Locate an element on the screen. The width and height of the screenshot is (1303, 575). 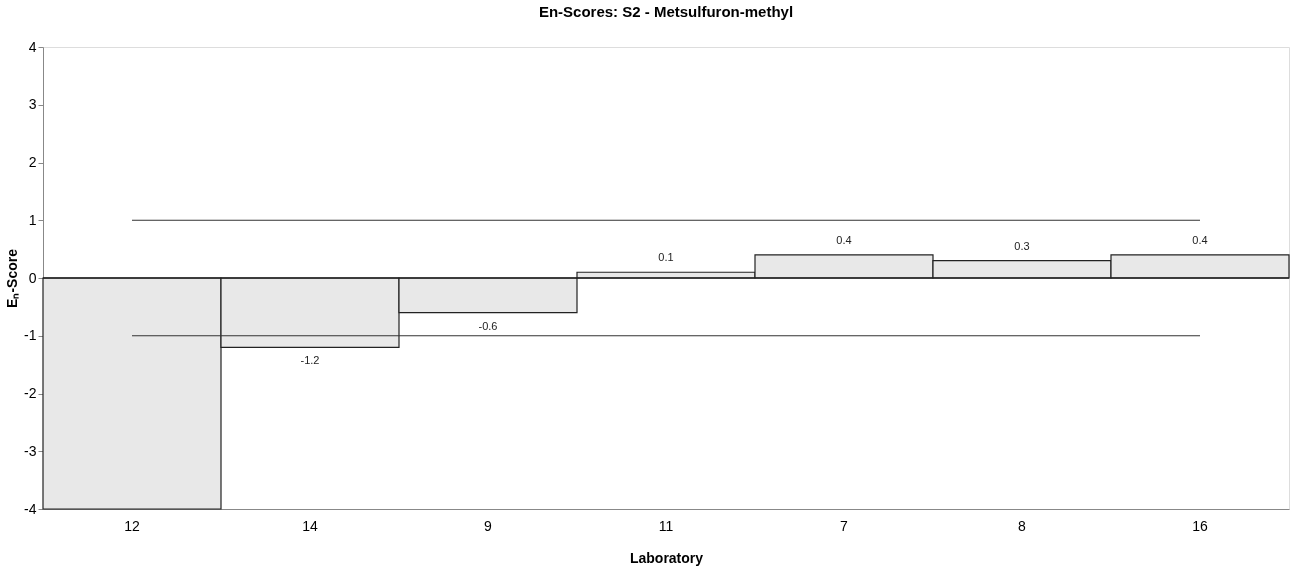
data-label: 0.1 is located at coordinates (666, 257).